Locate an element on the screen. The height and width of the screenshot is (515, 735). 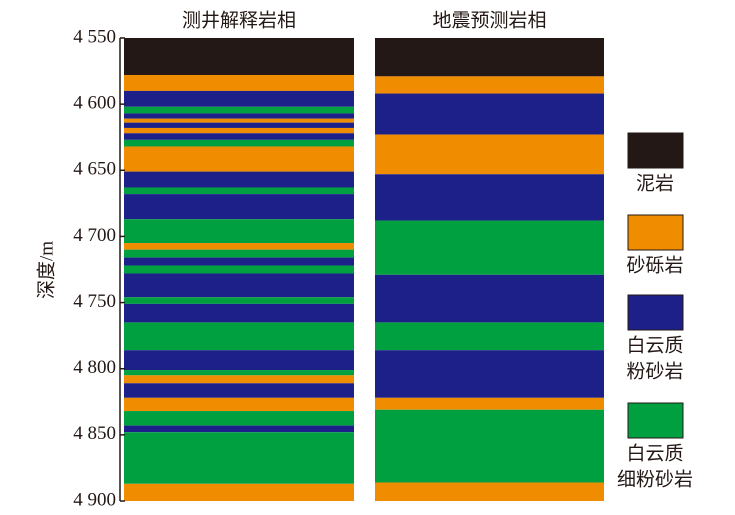
column-title: 地震预测岩相 is located at coordinates (489, 20).